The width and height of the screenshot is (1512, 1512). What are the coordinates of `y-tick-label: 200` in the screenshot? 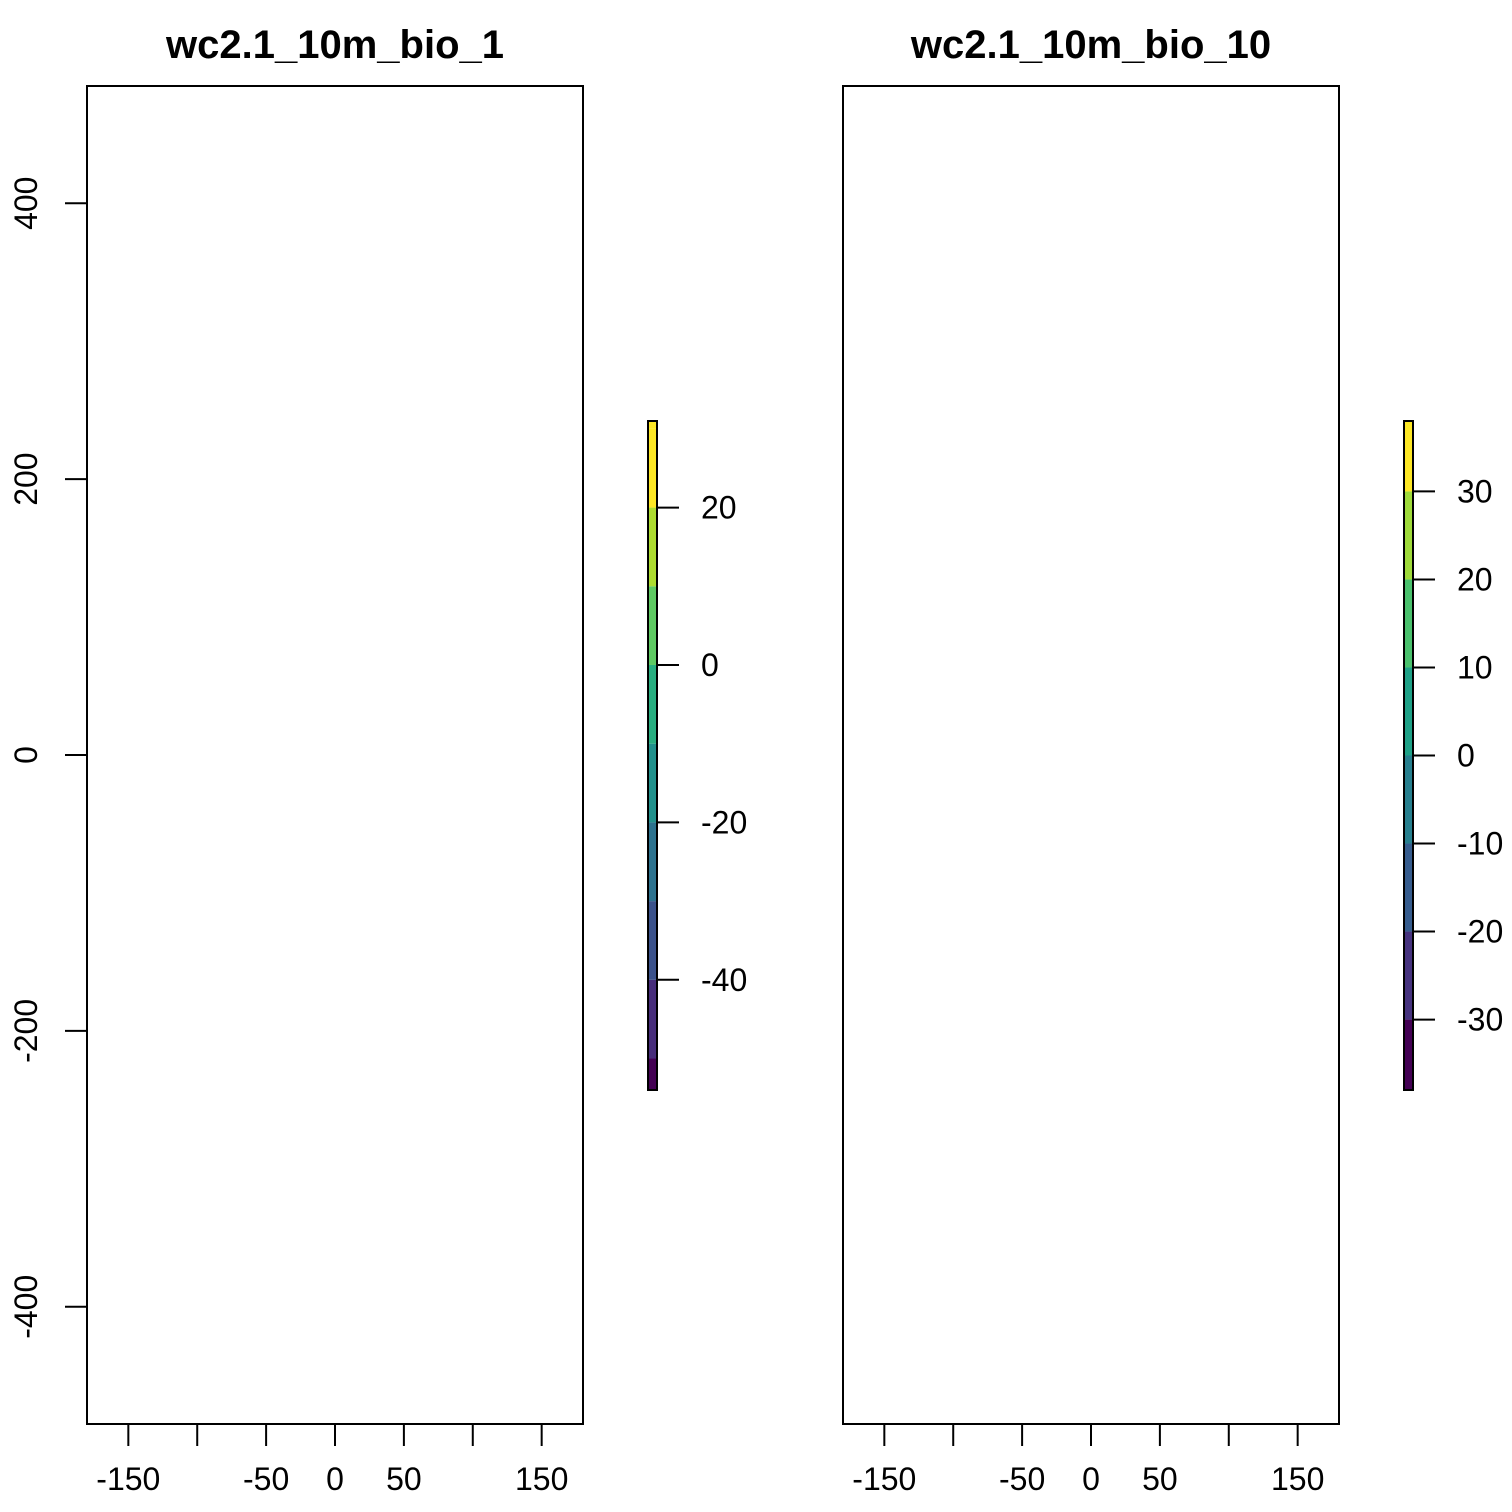 It's located at (26, 478).